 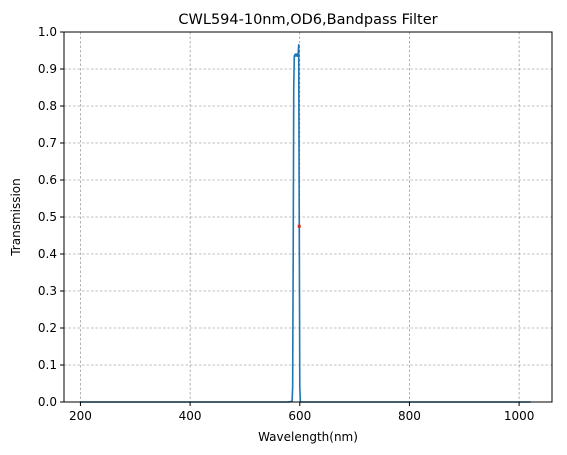 I want to click on x-axis: 200 400 600 800 1000, so click(x=301, y=412).